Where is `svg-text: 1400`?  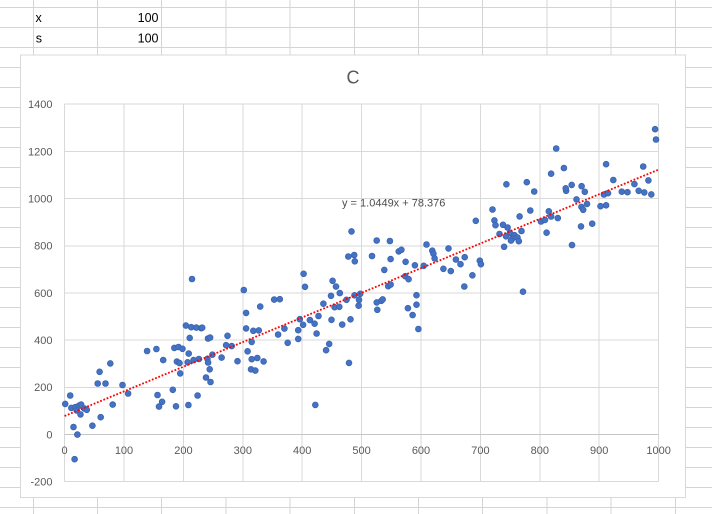
svg-text: 1400 is located at coordinates (40, 105).